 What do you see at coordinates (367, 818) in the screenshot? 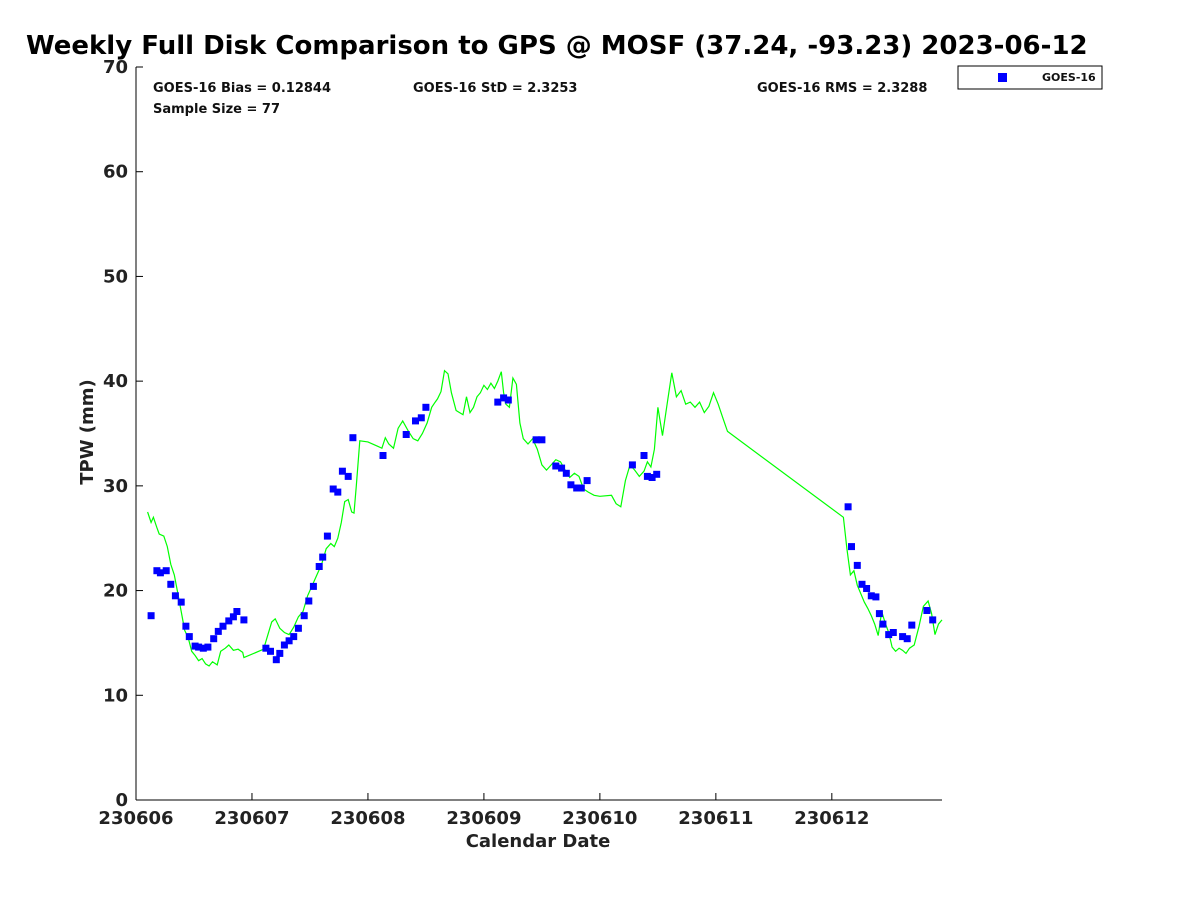
I see `x-tick-label: 230608` at bounding box center [367, 818].